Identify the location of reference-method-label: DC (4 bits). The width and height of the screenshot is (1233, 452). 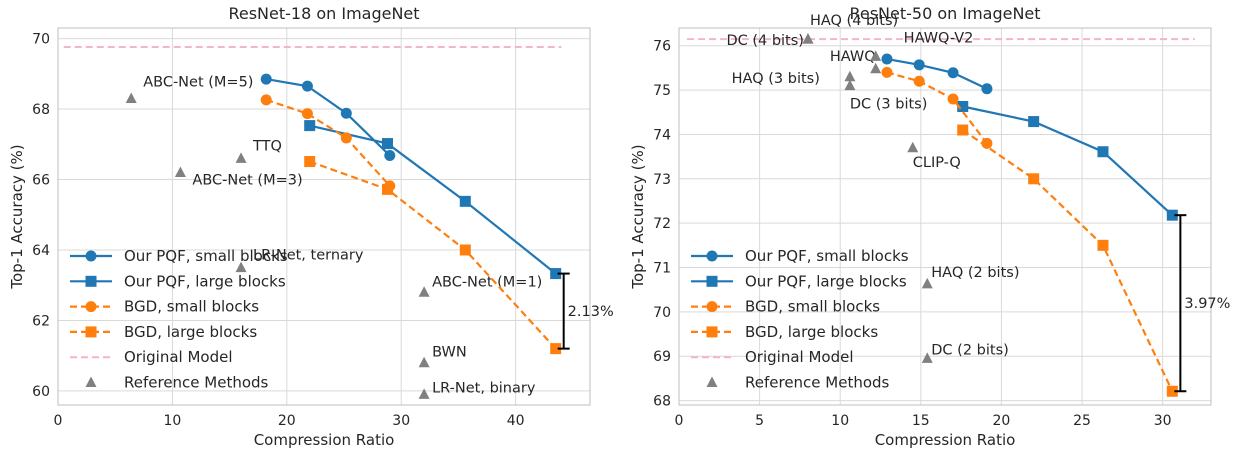
(765, 41).